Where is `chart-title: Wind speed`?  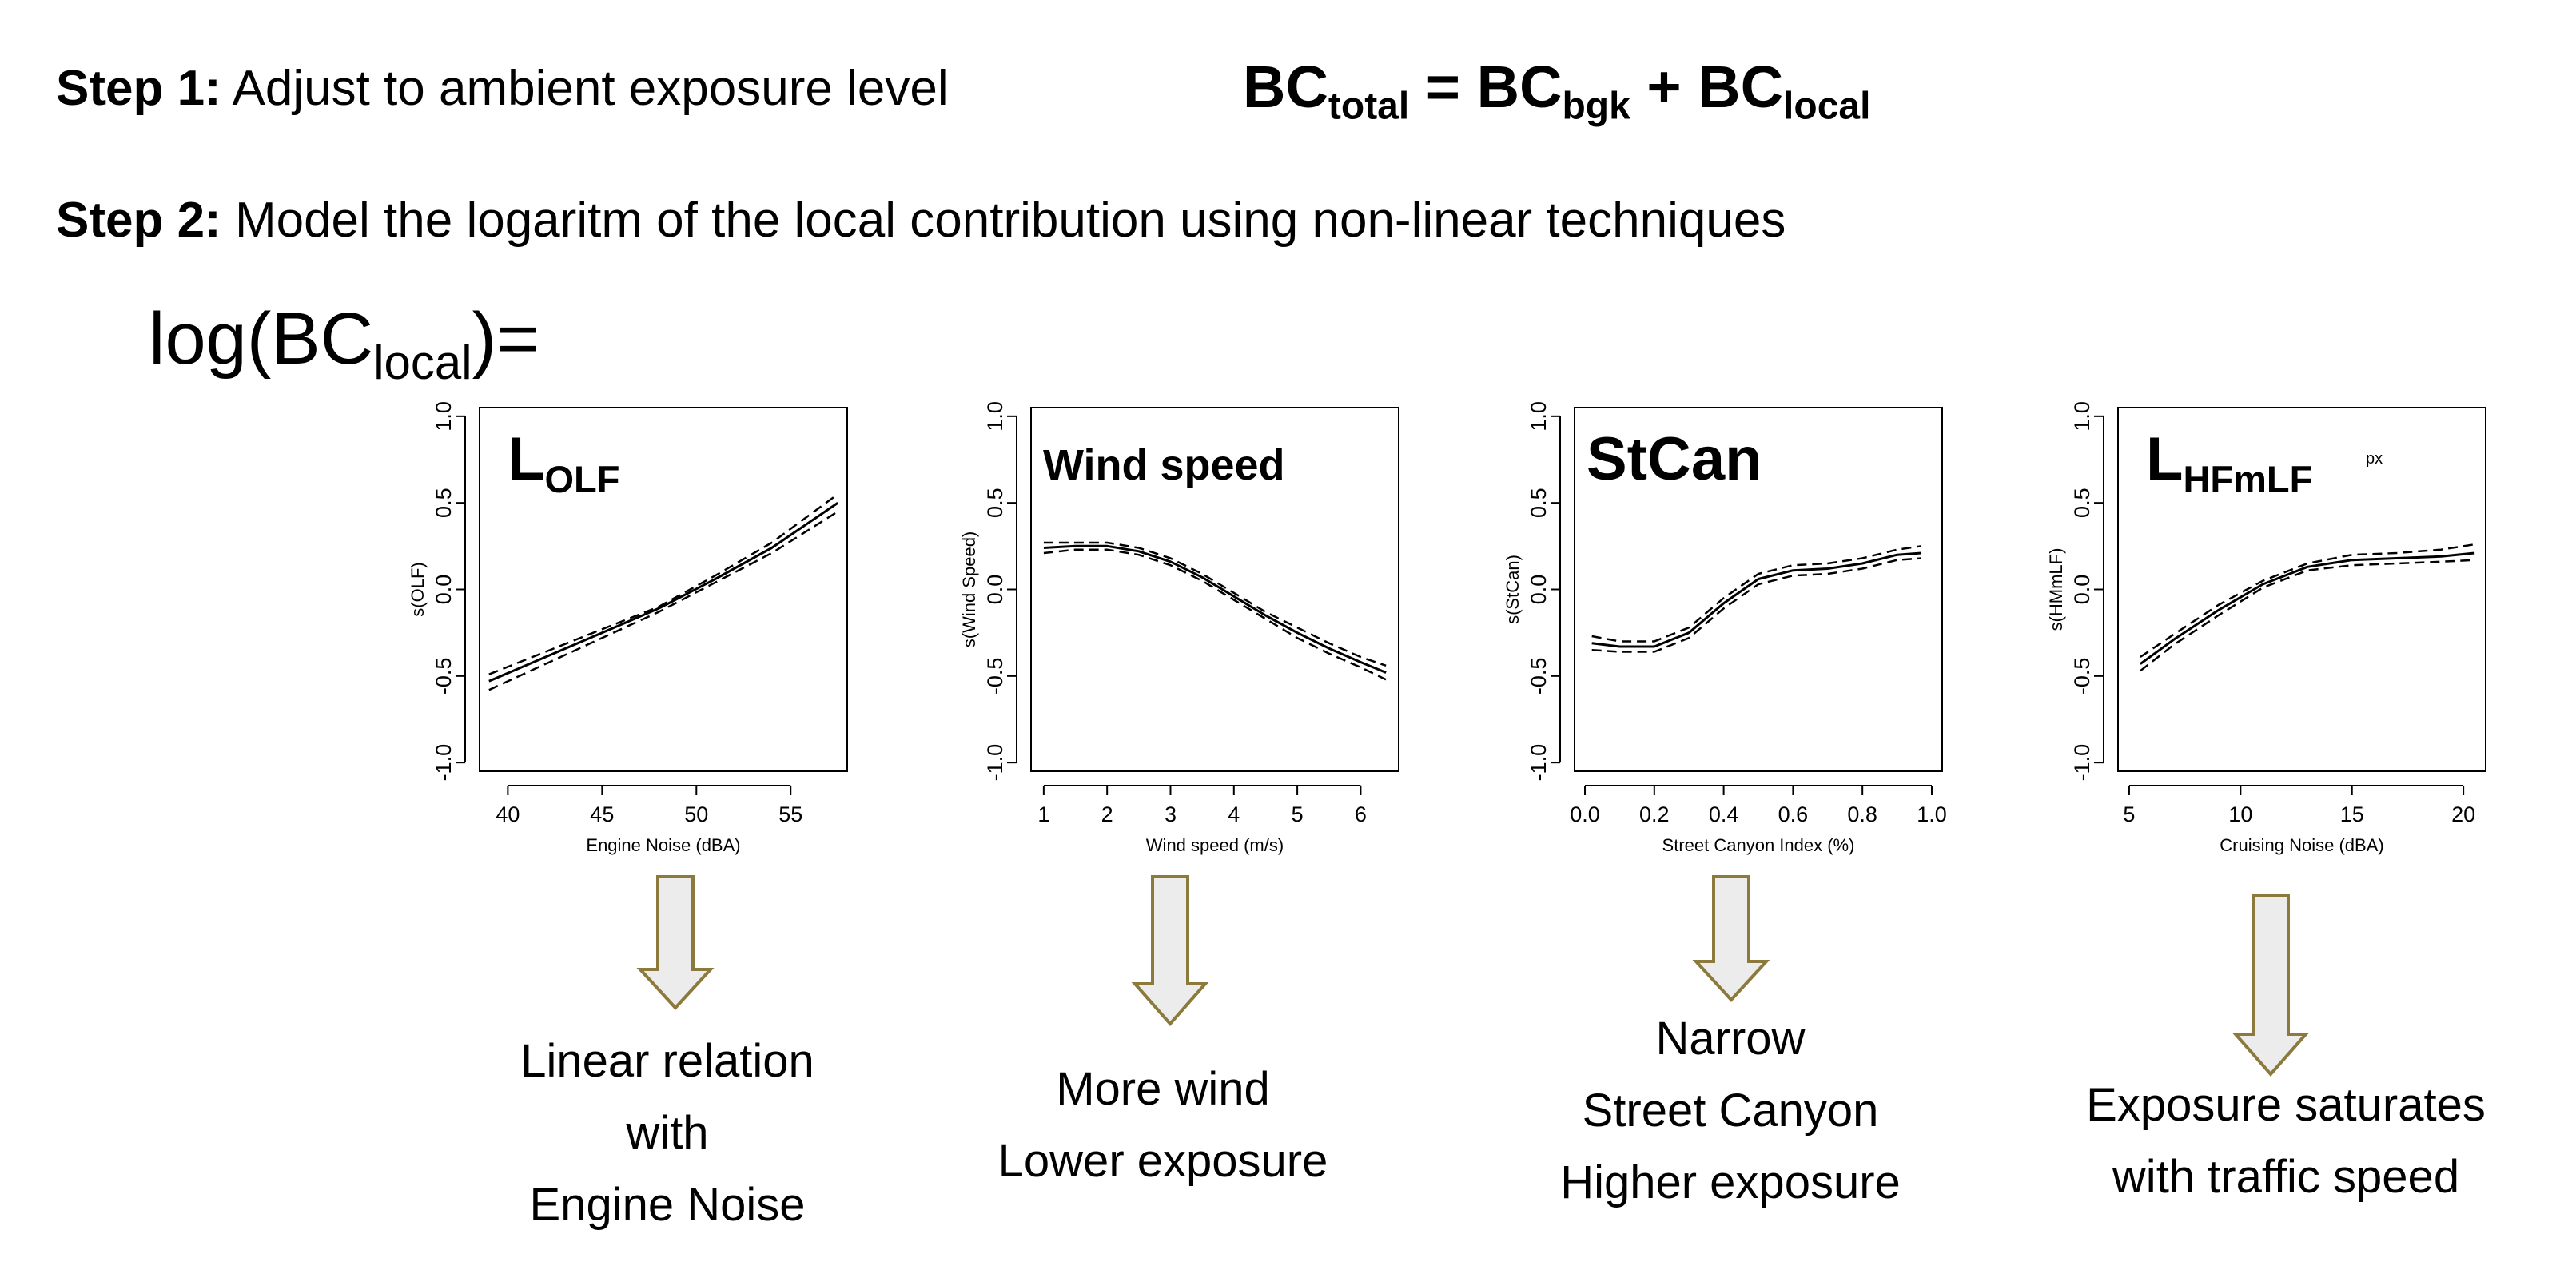 chart-title: Wind speed is located at coordinates (1164, 465).